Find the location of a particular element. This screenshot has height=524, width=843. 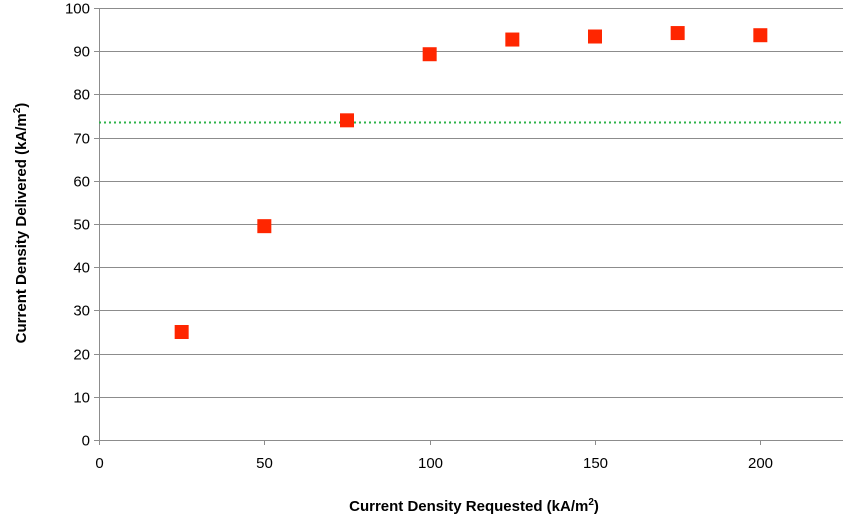

y-tick-label: 70 is located at coordinates (81, 139).